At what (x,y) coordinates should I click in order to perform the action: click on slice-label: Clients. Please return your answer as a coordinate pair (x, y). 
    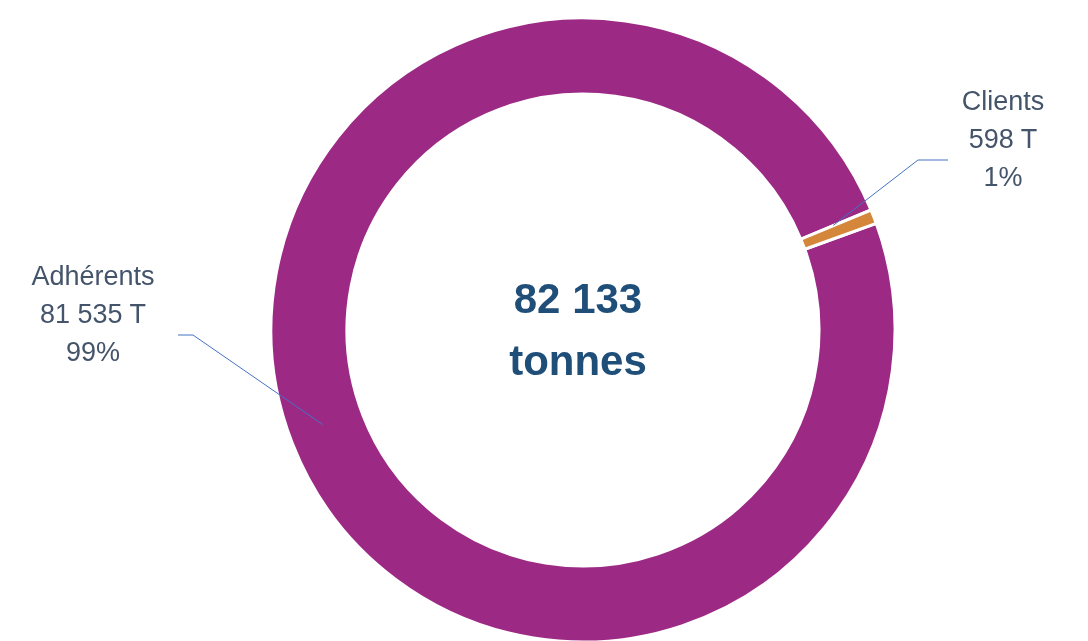
    Looking at the image, I should click on (1003, 101).